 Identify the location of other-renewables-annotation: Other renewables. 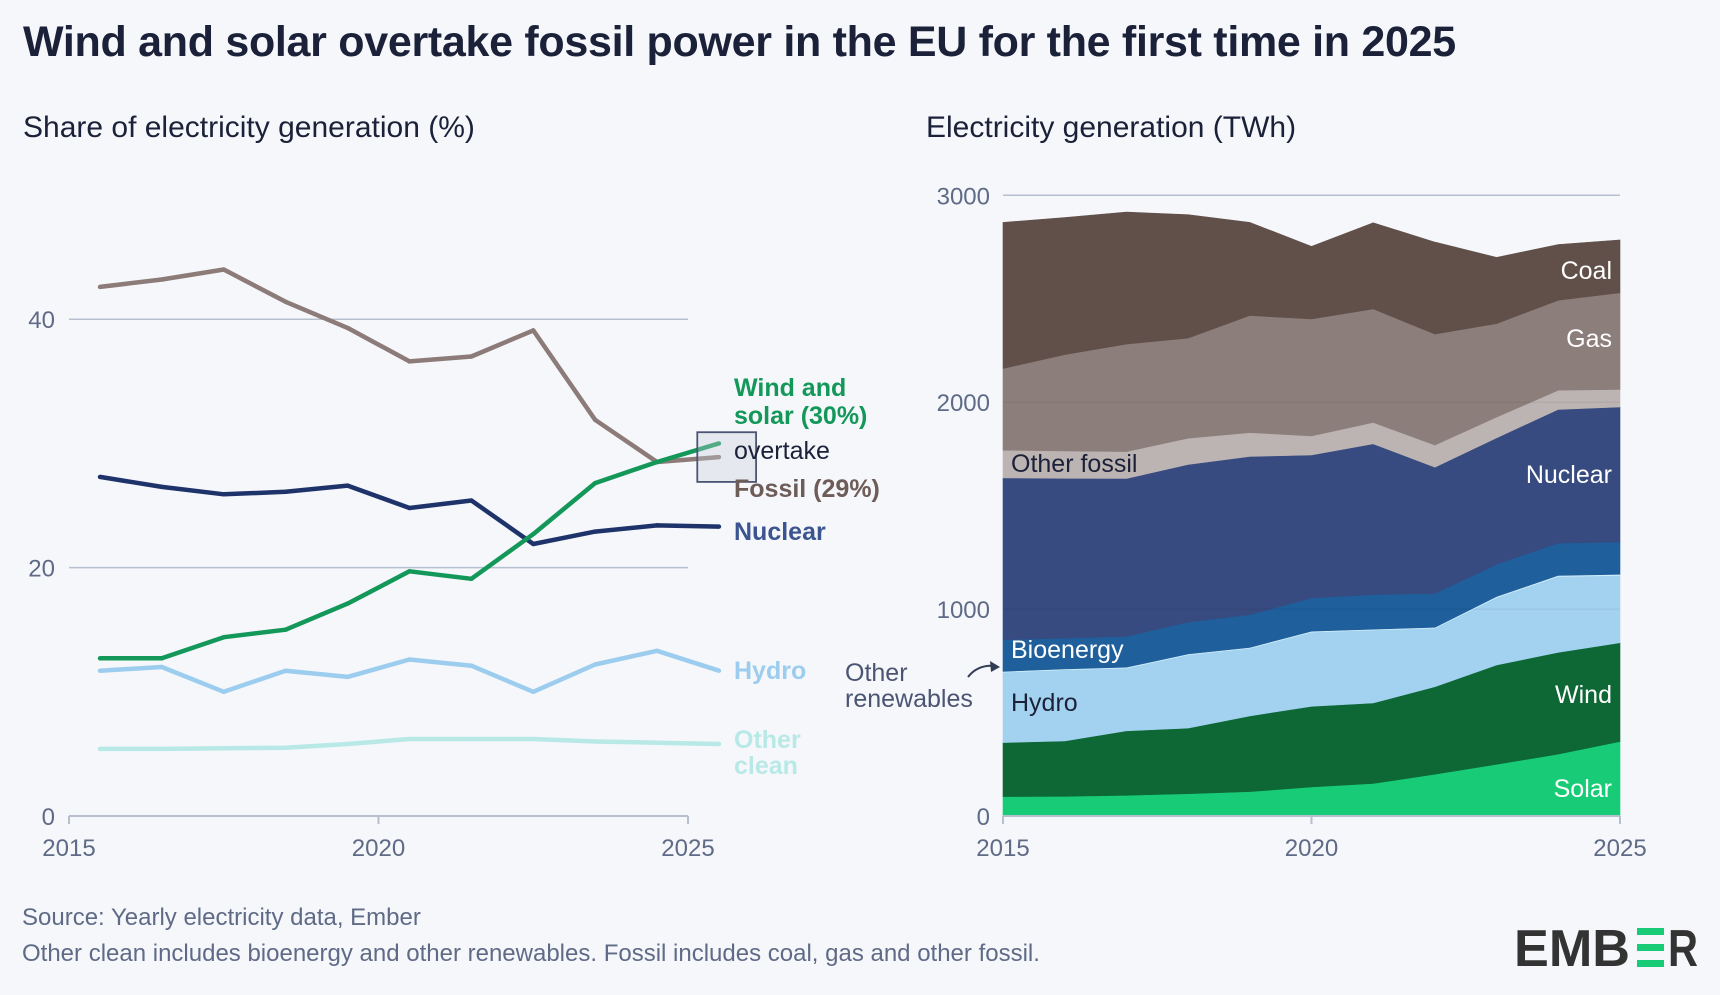
(909, 686).